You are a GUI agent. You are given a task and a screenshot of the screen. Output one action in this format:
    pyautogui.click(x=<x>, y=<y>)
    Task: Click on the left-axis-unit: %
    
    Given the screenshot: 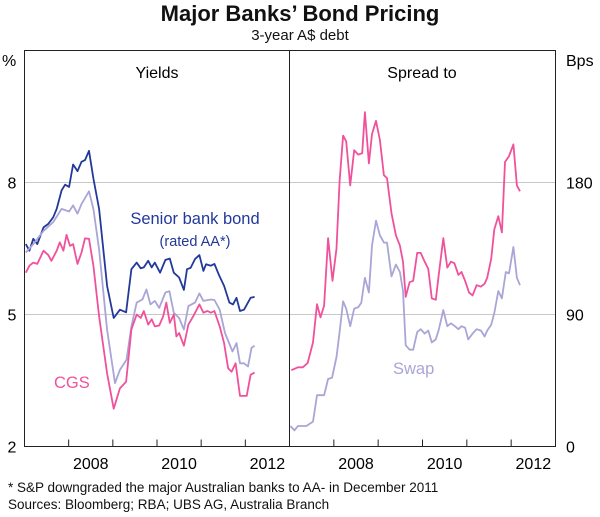 What is the action you would take?
    pyautogui.click(x=9, y=61)
    